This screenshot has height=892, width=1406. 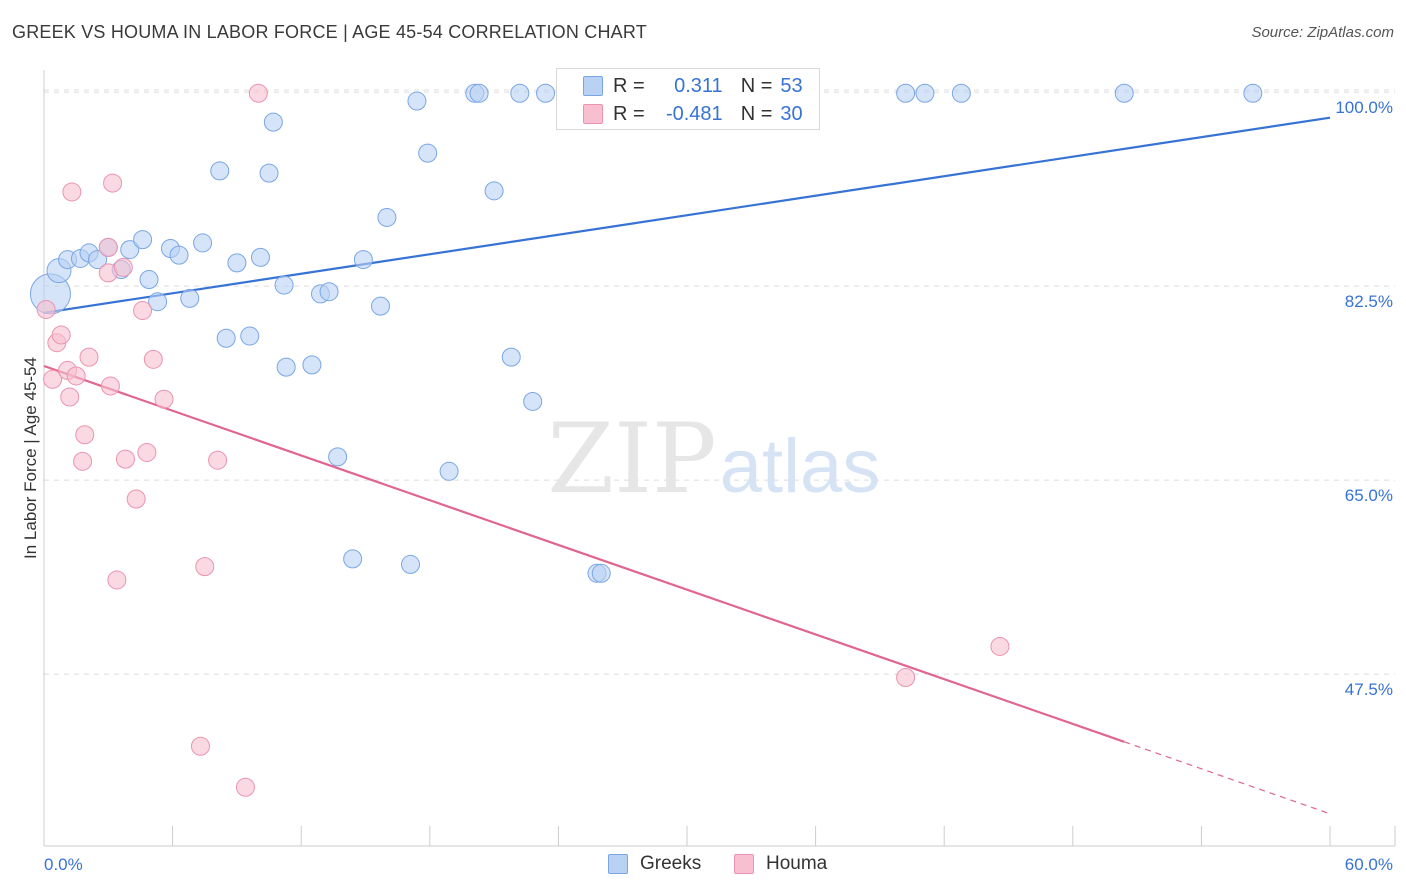 What do you see at coordinates (671, 863) in the screenshot?
I see `bottom-greeks-label: Greeks` at bounding box center [671, 863].